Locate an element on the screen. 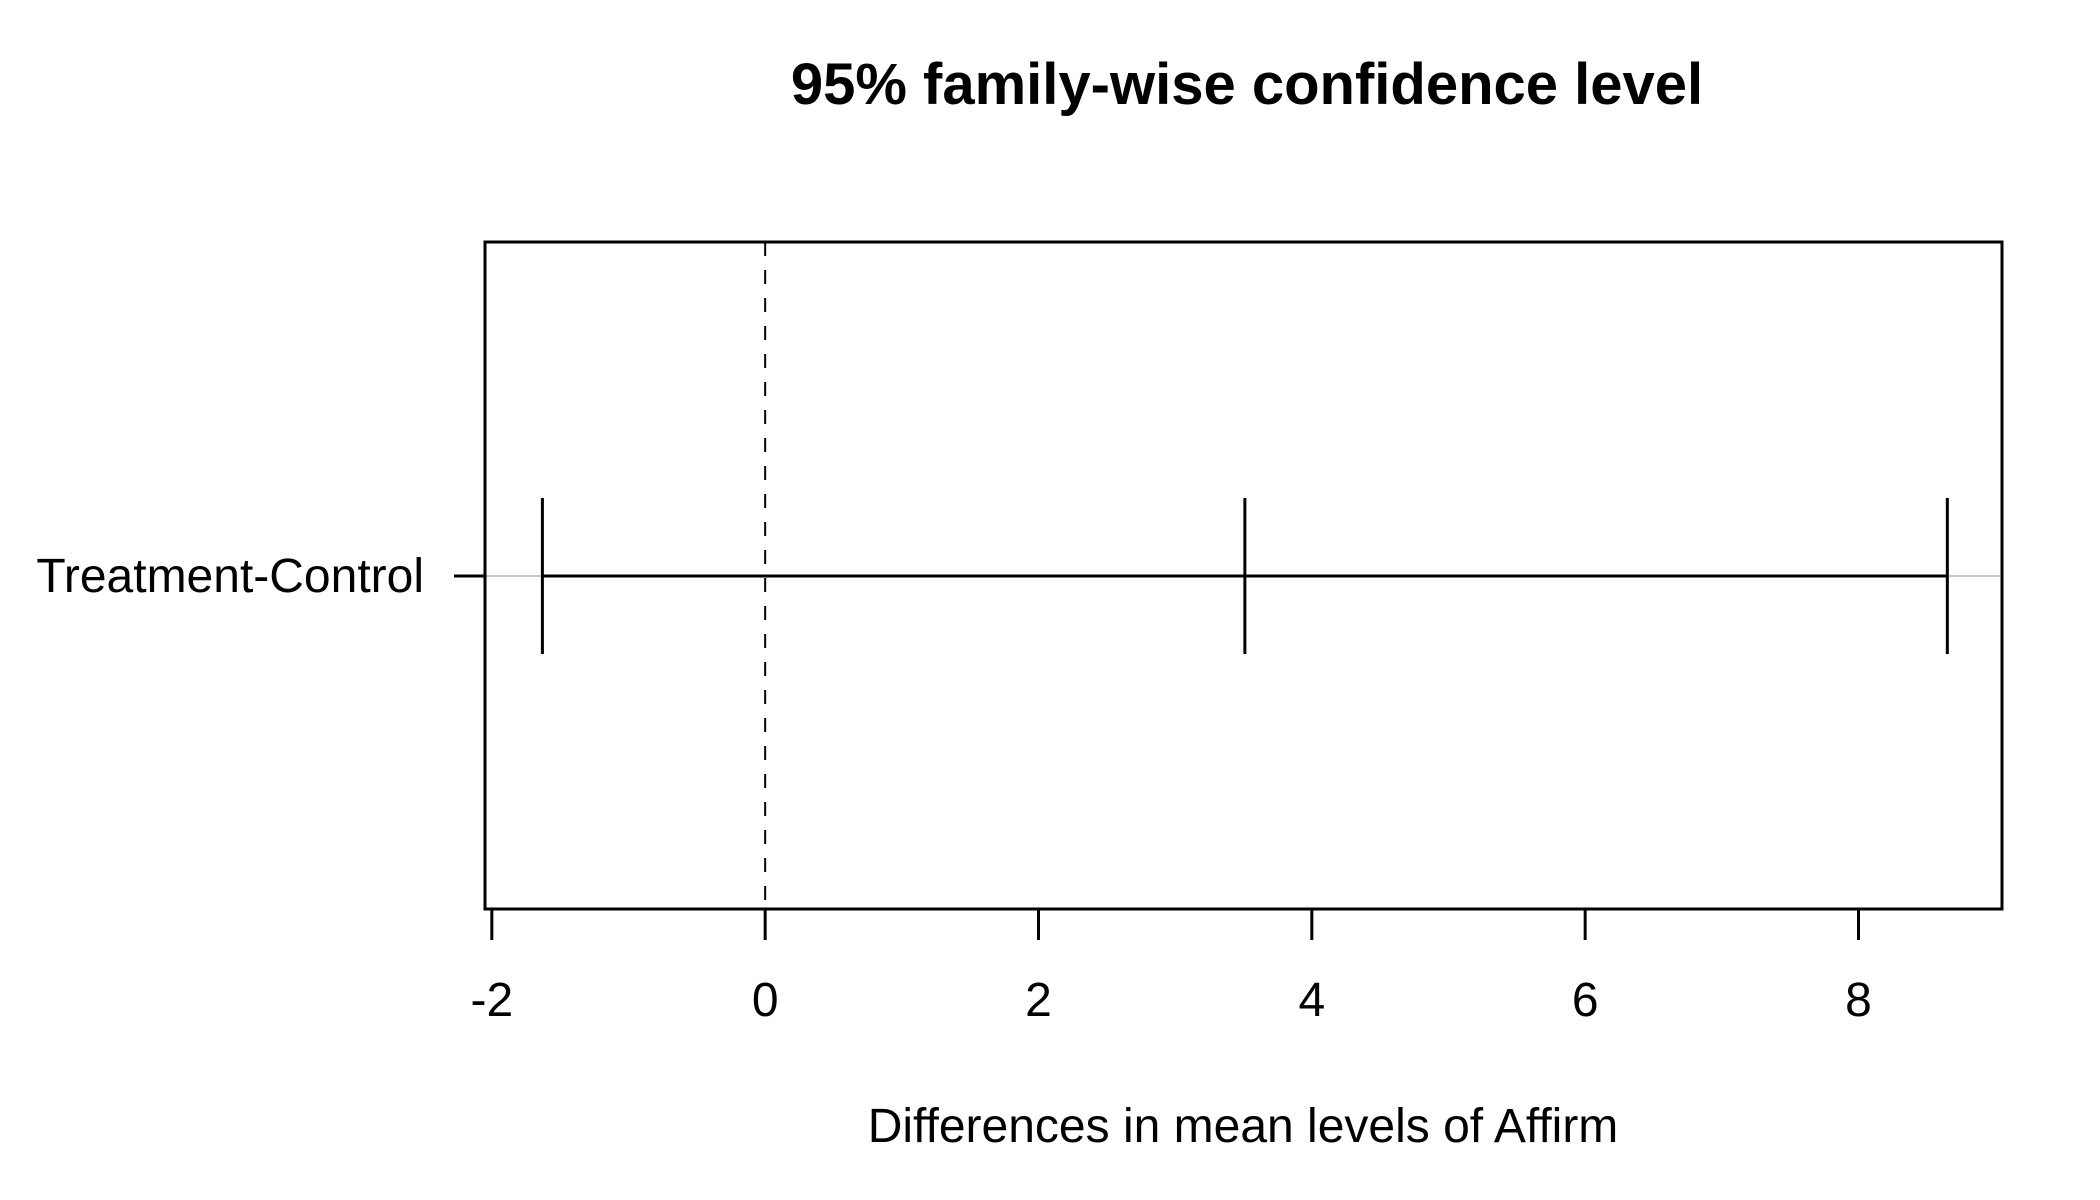 Image resolution: width=2100 pixels, height=1200 pixels. x-tick-label: 4 is located at coordinates (1311, 1000).